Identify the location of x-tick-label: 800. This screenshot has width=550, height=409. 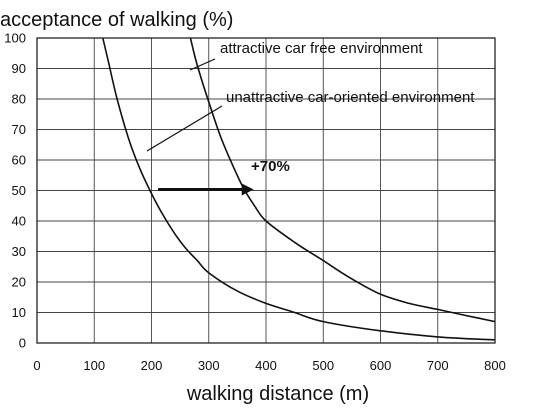
(495, 365).